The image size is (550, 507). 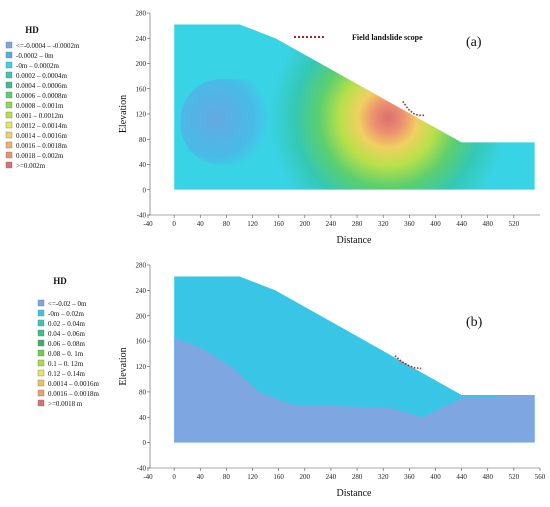 I want to click on legend-entry-label: 0.08 – 0. 1m, so click(x=66, y=354).